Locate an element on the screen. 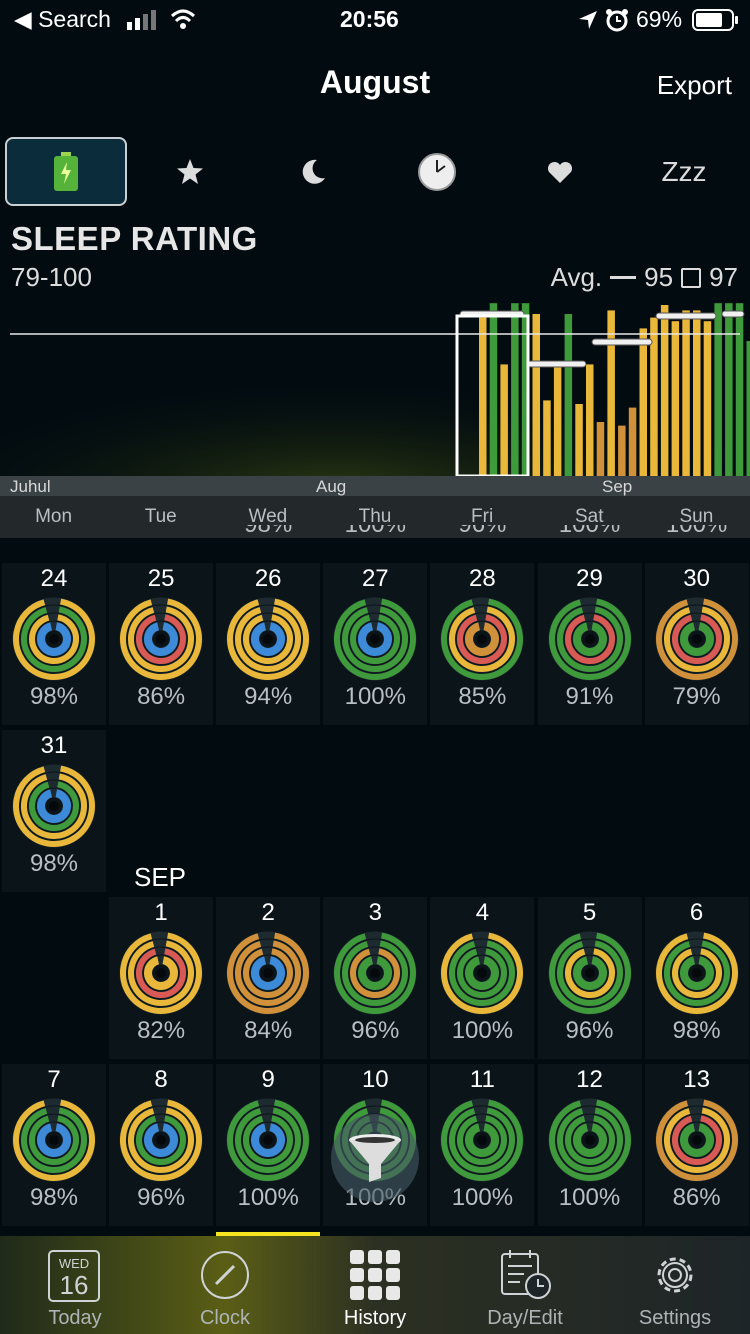  day-number: 9 is located at coordinates (268, 1079).